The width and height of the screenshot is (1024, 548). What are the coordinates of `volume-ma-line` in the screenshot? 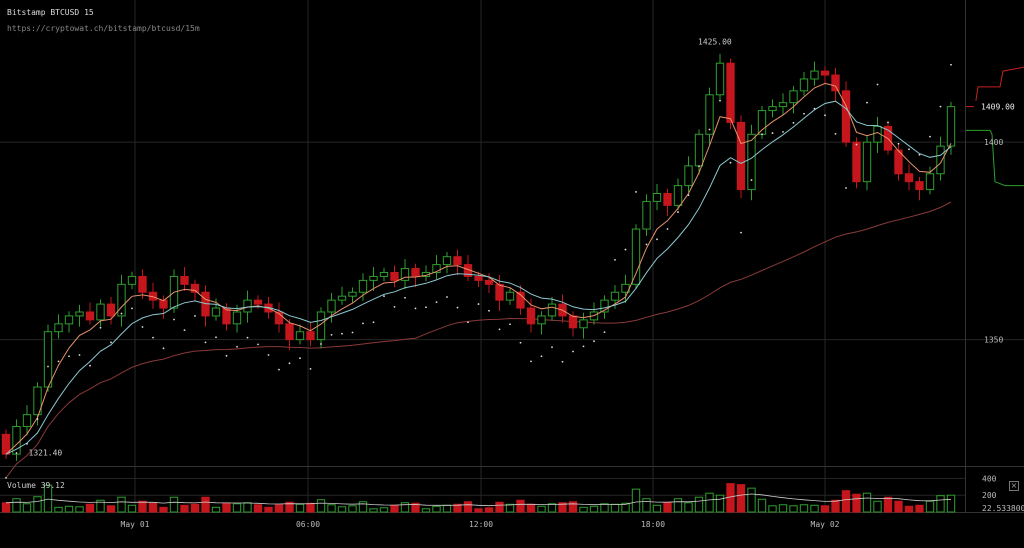 It's located at (478, 500).